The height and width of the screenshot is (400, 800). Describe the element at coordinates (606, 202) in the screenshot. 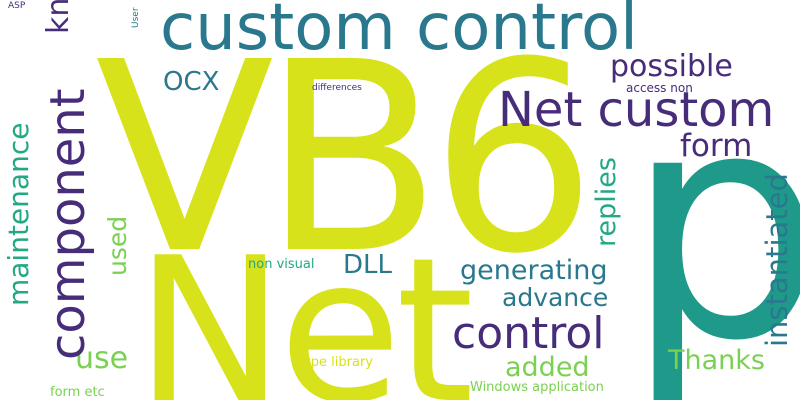

I see `word-replies: replies` at that location.